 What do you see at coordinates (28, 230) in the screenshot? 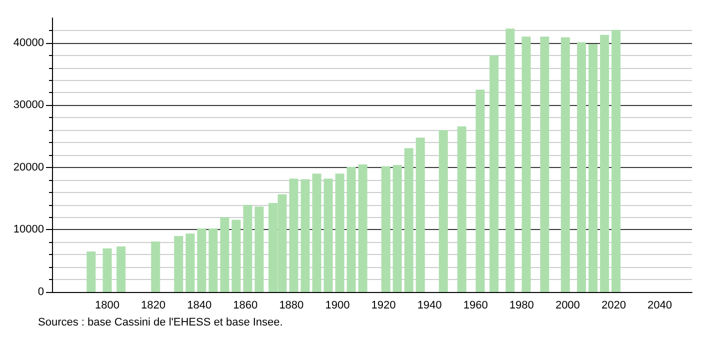
I see `y-tick-label: 10000` at bounding box center [28, 230].